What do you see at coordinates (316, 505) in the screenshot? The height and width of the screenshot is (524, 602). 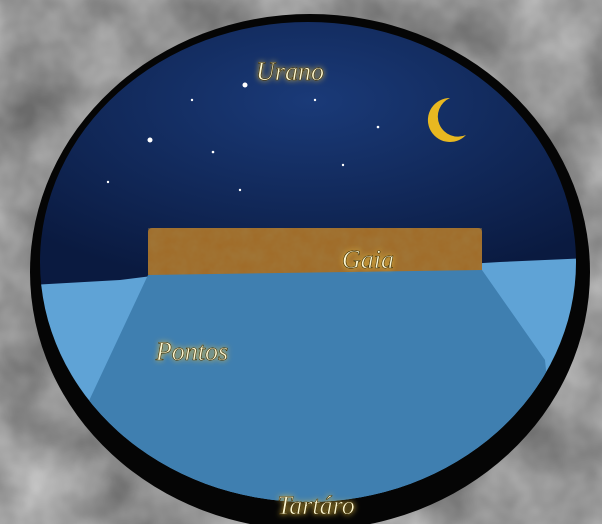 I see `label-tartaro: Tartáro` at bounding box center [316, 505].